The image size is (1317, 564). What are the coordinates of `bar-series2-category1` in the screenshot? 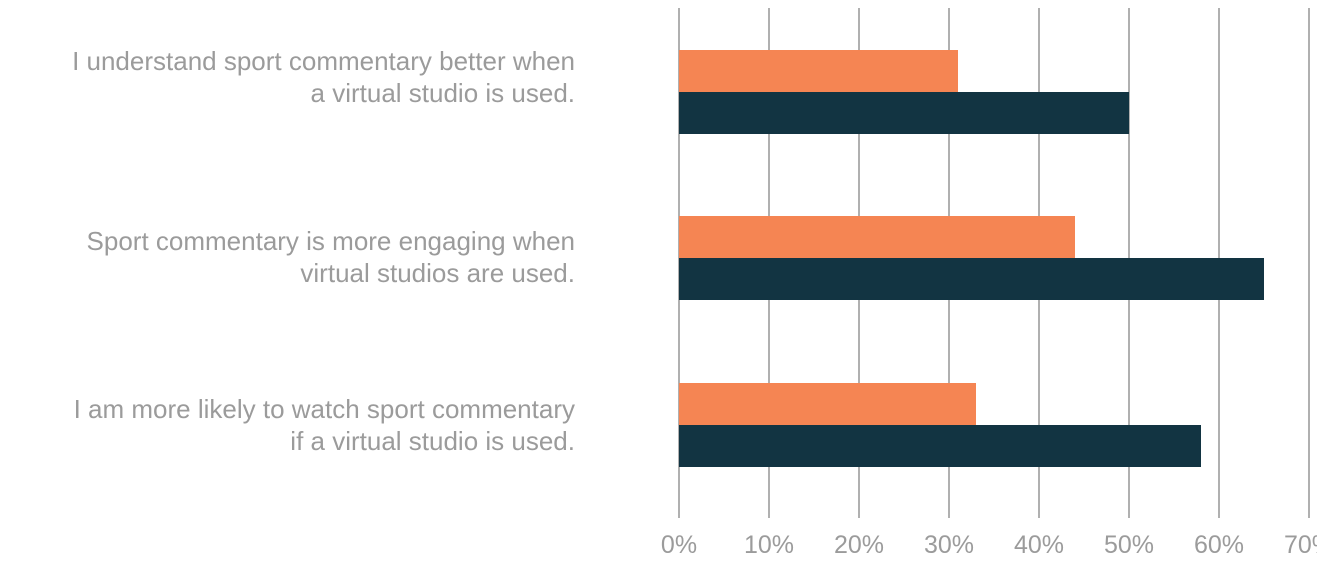 It's located at (904, 113).